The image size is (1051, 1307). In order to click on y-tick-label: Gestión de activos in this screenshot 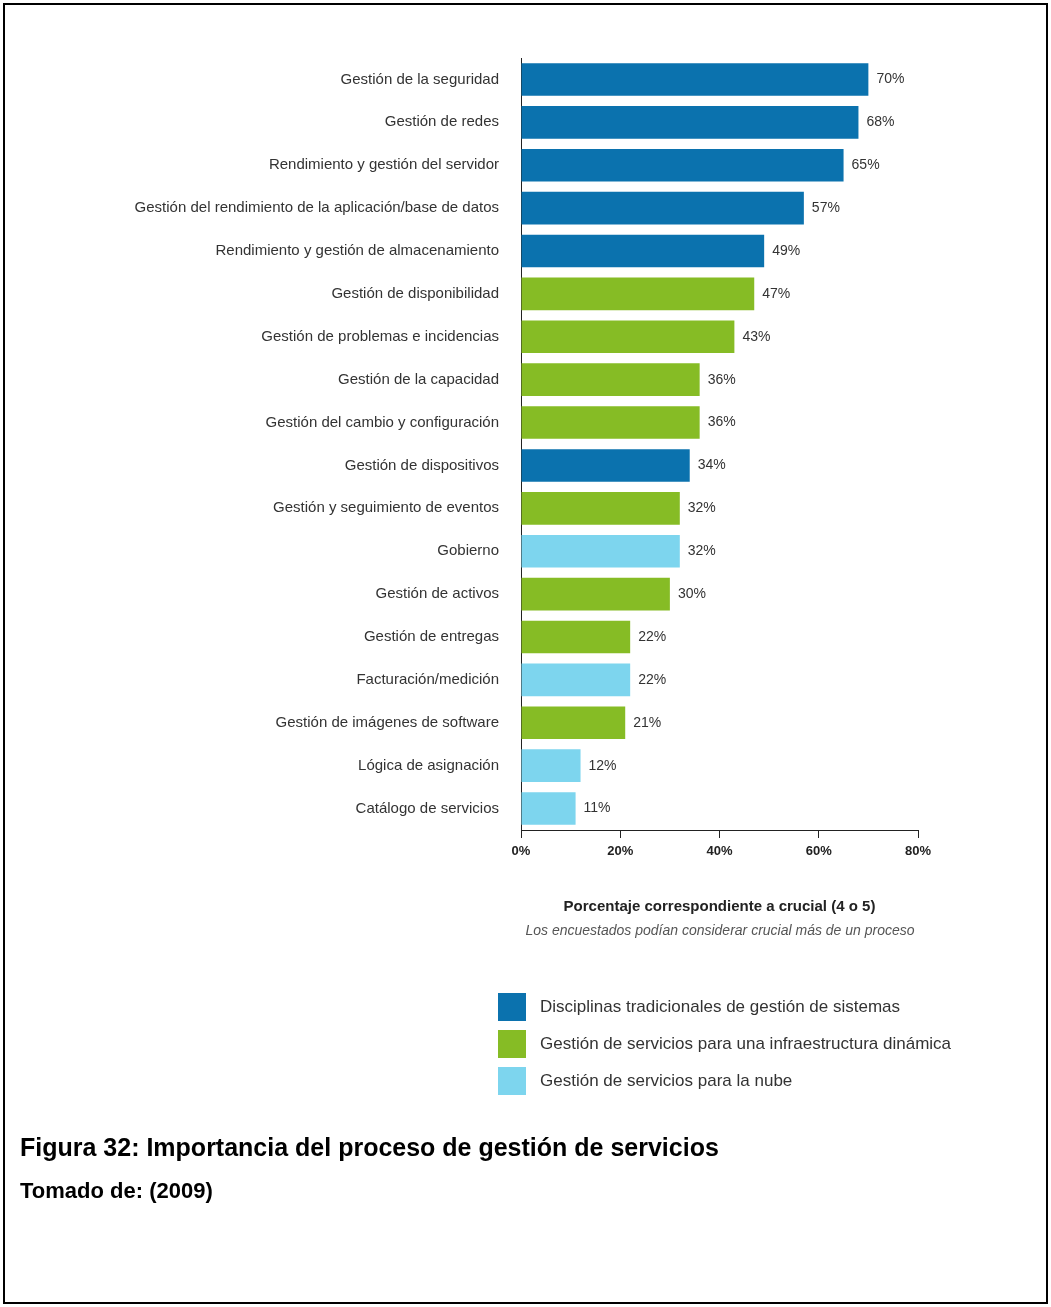, I will do `click(437, 593)`.